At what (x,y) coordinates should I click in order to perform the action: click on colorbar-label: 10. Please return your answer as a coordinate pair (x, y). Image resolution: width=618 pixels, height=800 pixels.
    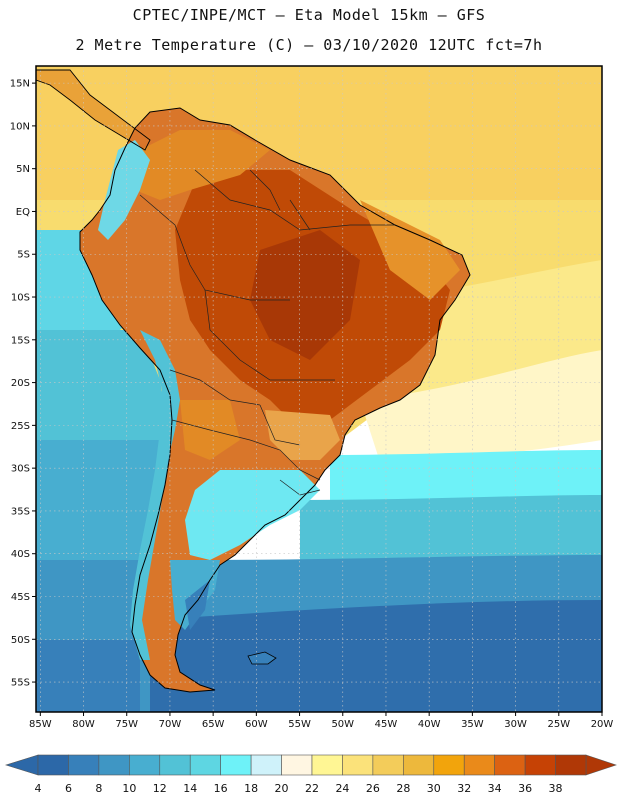
    Looking at the image, I should click on (129, 788).